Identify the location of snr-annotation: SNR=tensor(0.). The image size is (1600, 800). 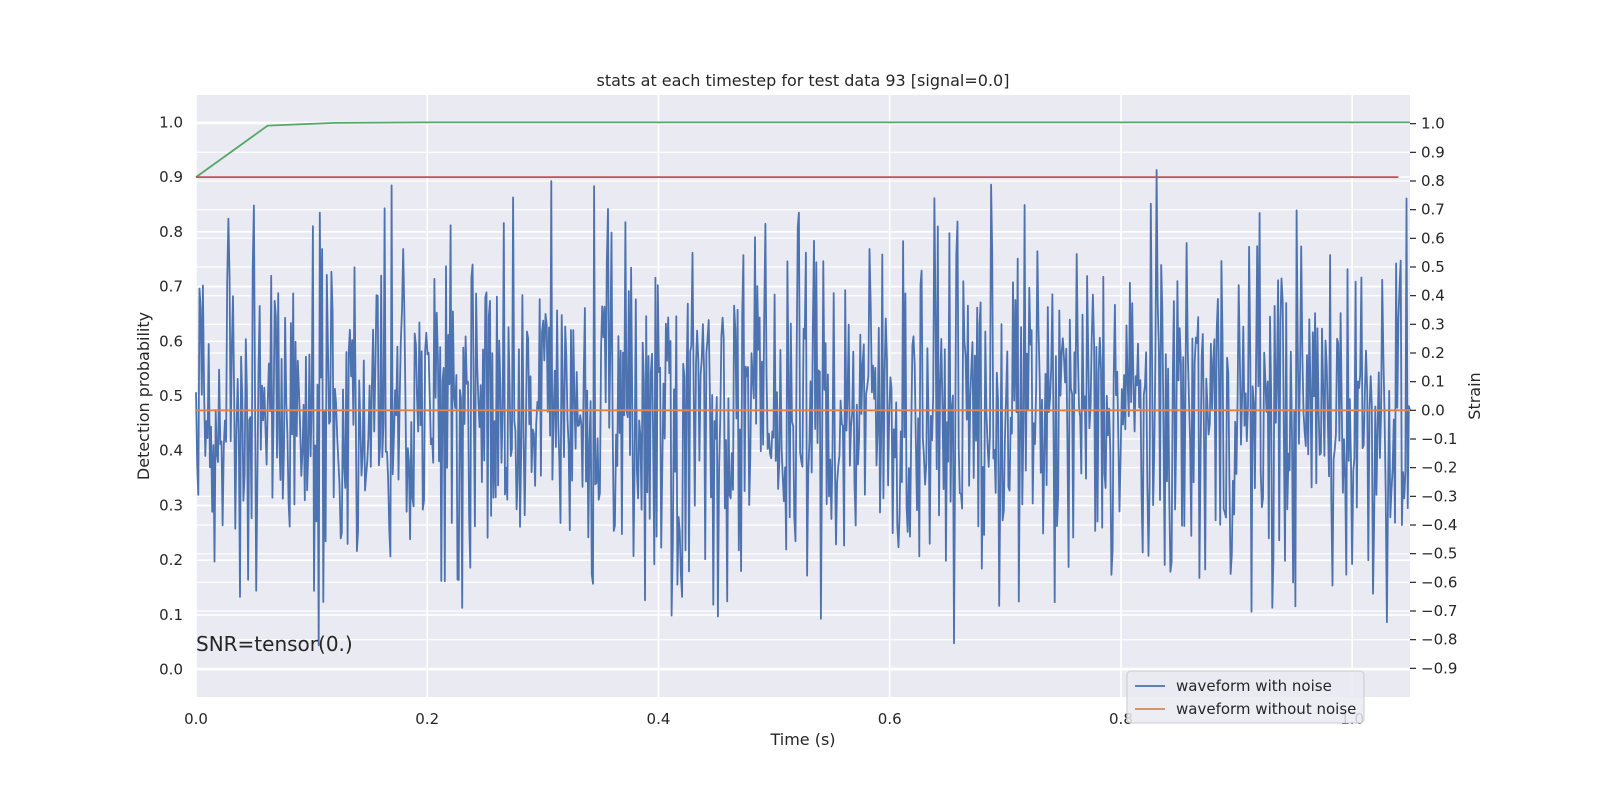
(274, 644).